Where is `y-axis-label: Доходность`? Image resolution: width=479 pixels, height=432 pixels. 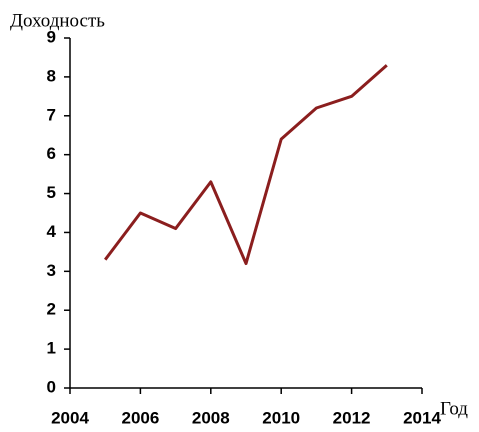 y-axis-label: Доходность is located at coordinates (57, 20).